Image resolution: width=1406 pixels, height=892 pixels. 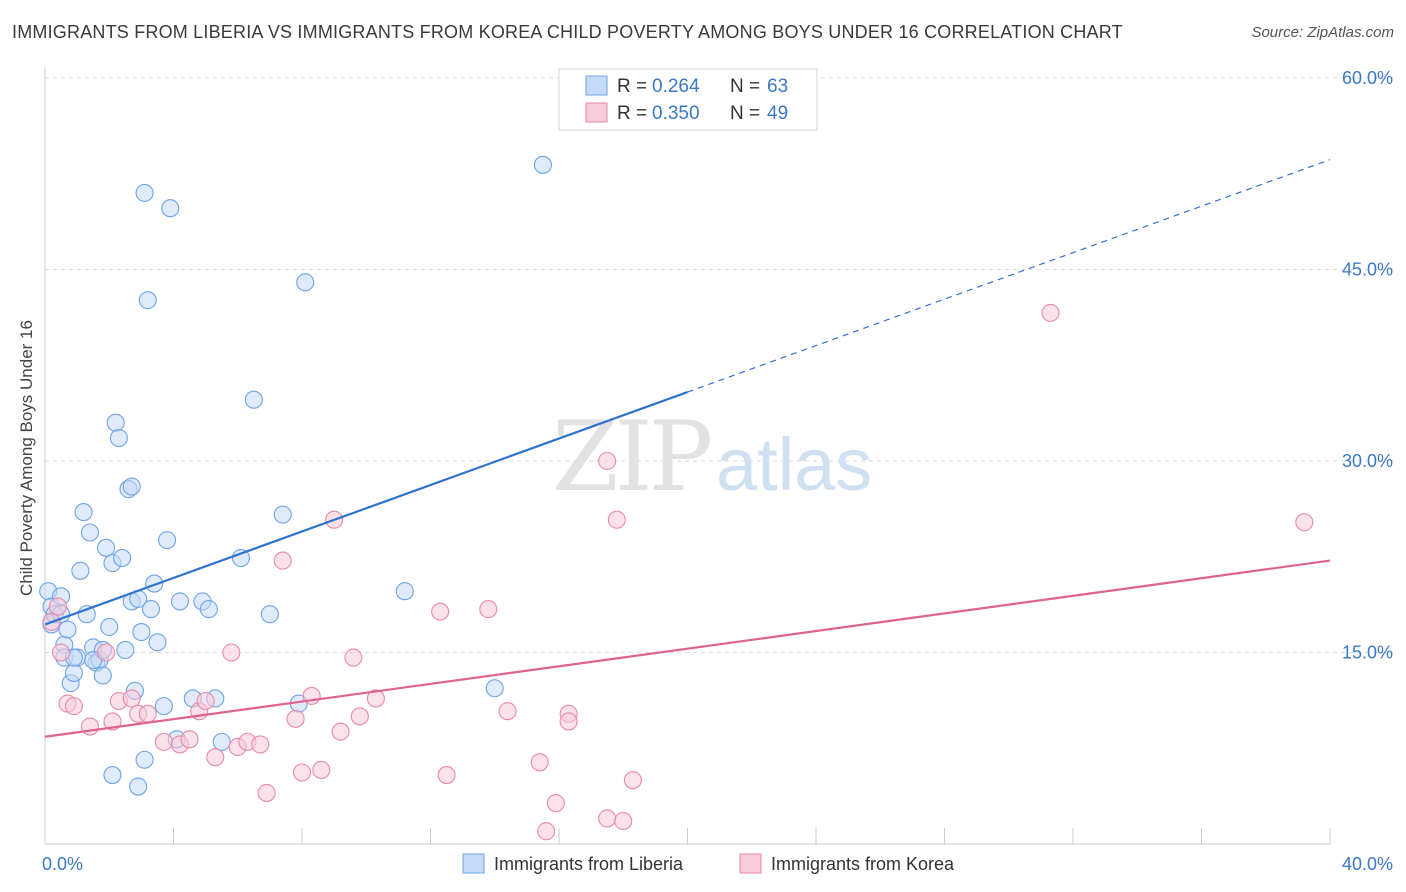 I want to click on legend-stats: R = 0.264 N = 63 R = 0.350 N = 49, so click(x=688, y=99).